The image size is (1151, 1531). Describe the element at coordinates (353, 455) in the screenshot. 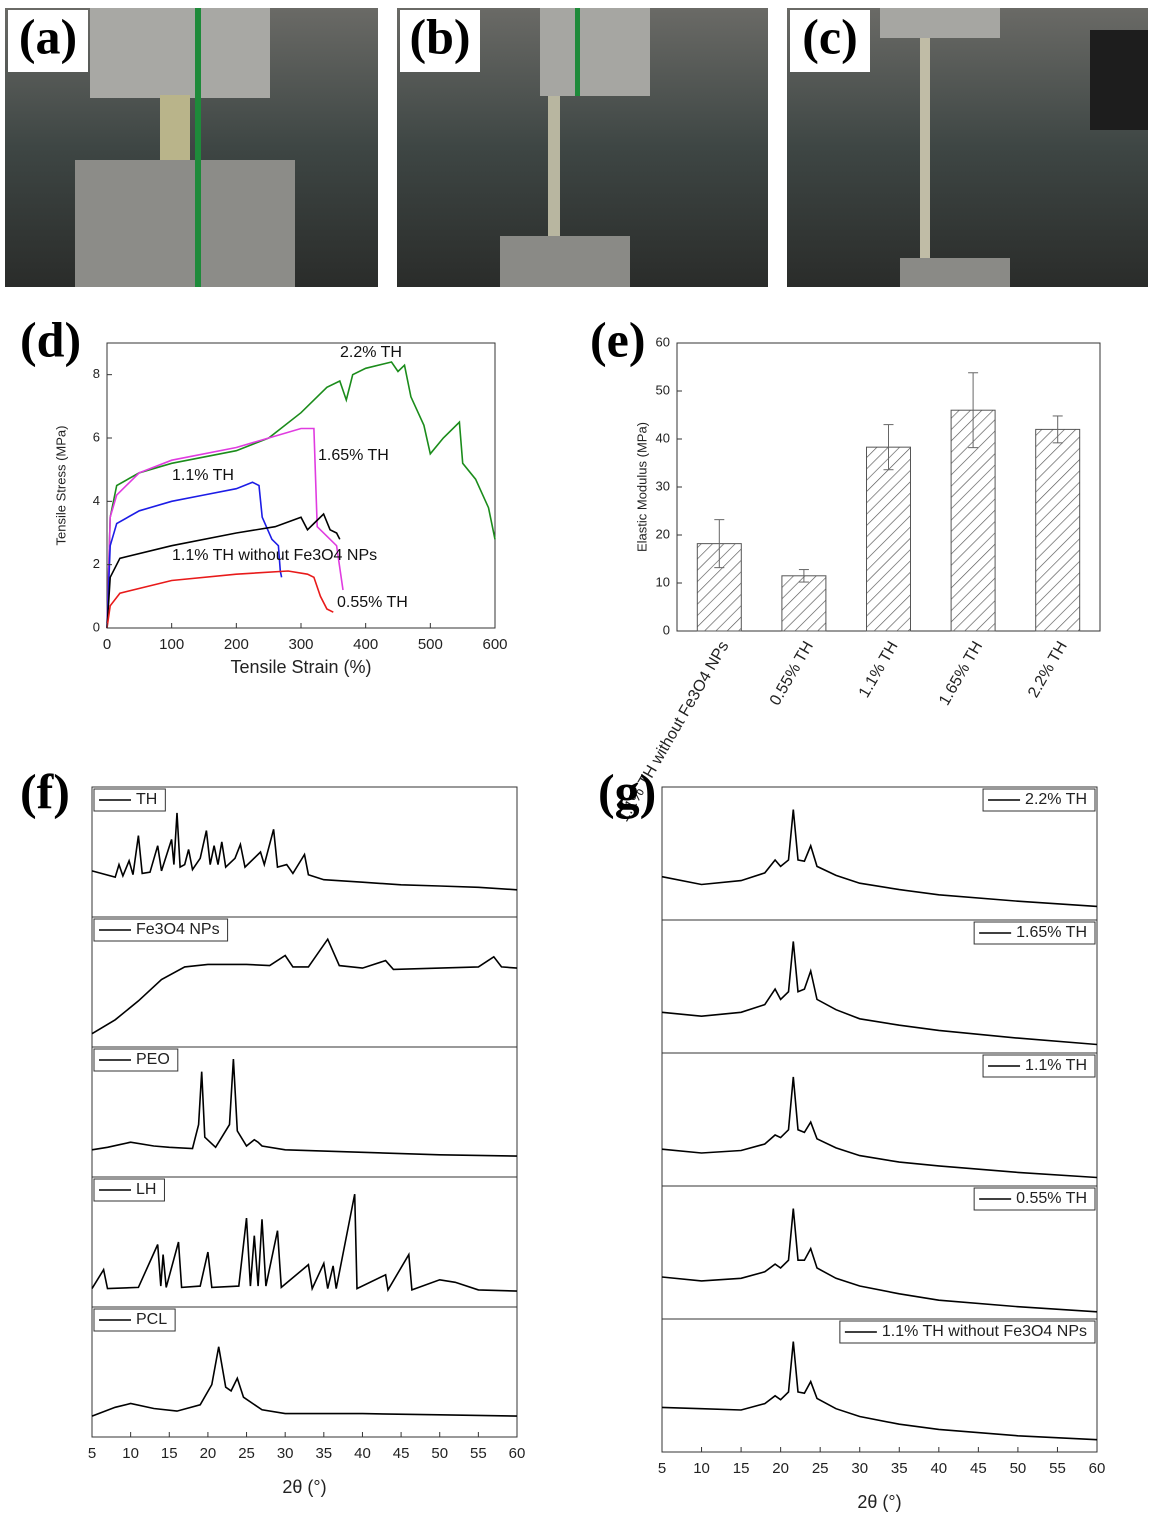

I see `series-label: 1.65% TH` at that location.